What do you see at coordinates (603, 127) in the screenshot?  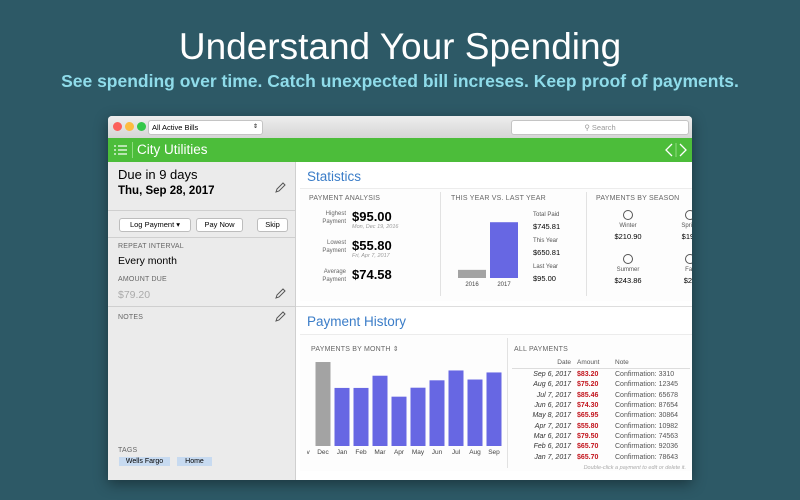 I see `search-placeholder: Search` at bounding box center [603, 127].